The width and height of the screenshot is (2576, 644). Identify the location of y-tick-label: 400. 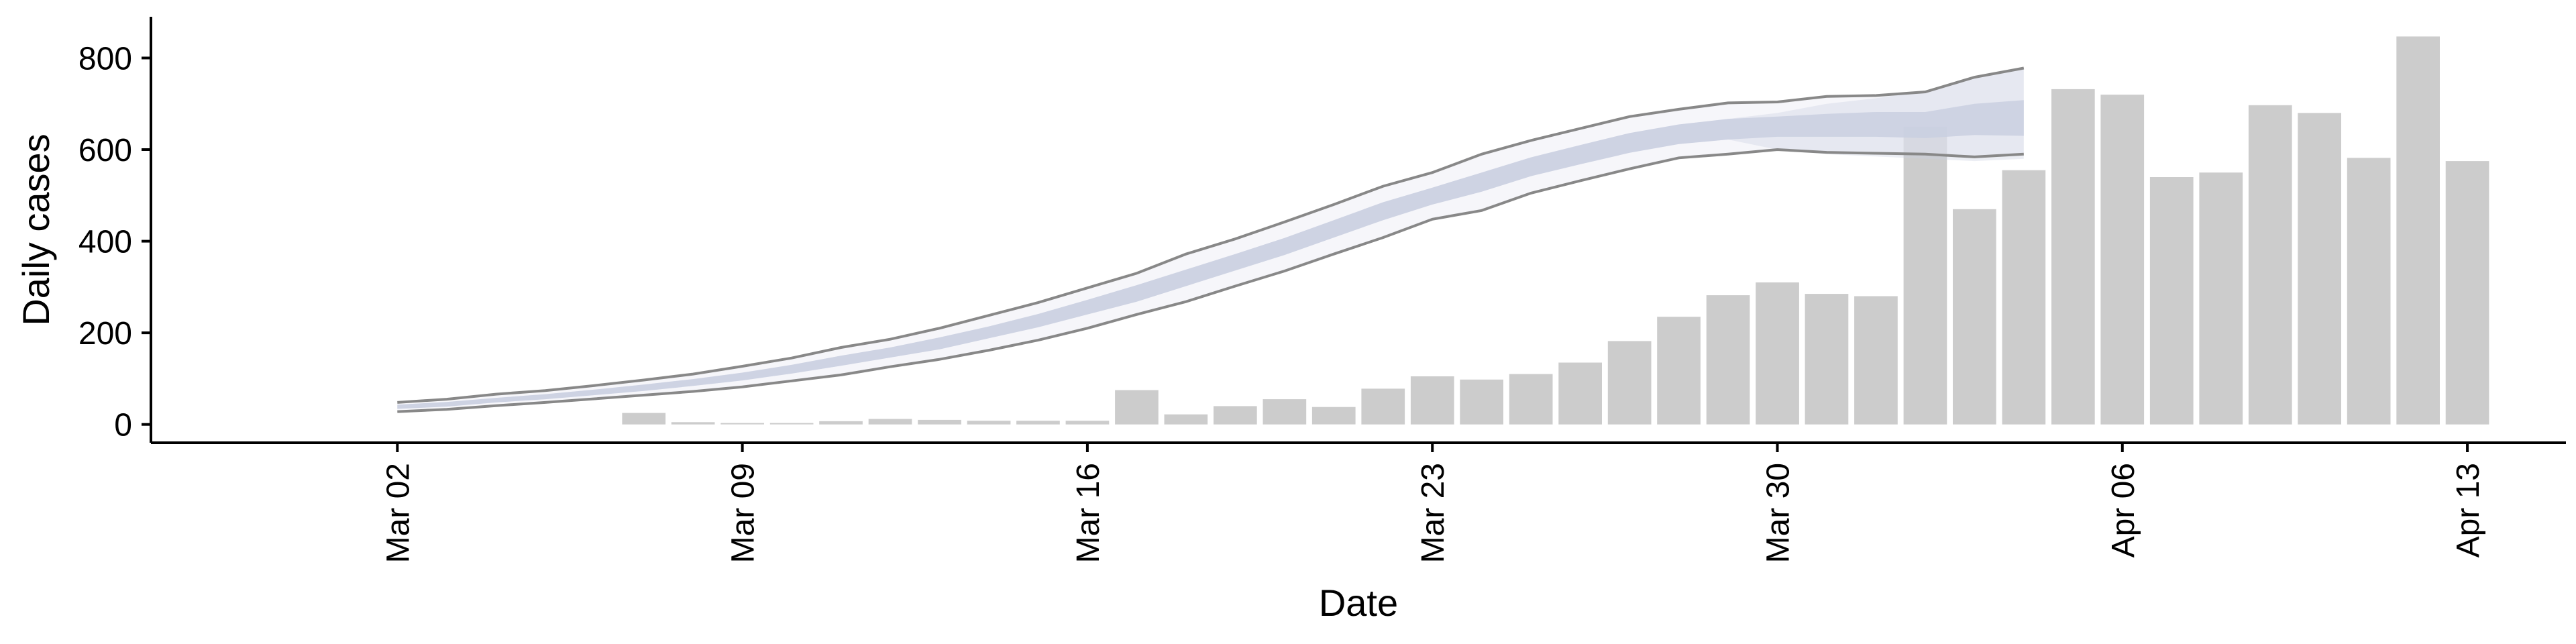
(105, 242).